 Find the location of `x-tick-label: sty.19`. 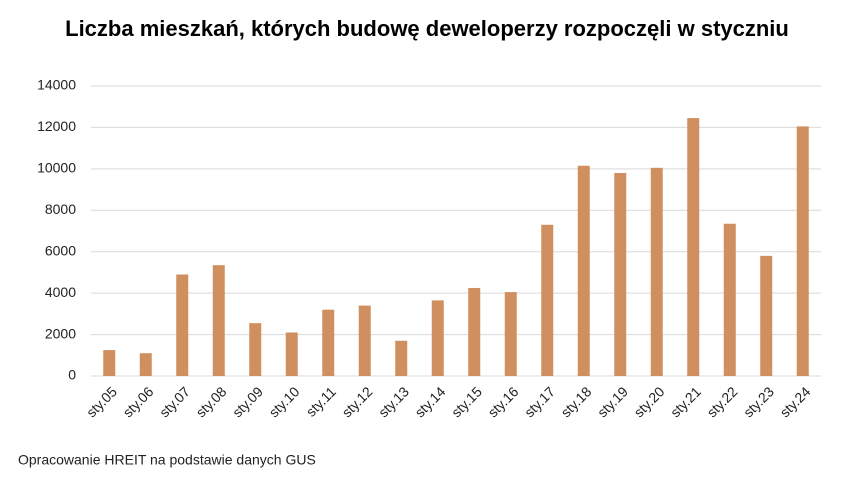

x-tick-label: sty.19 is located at coordinates (612, 401).